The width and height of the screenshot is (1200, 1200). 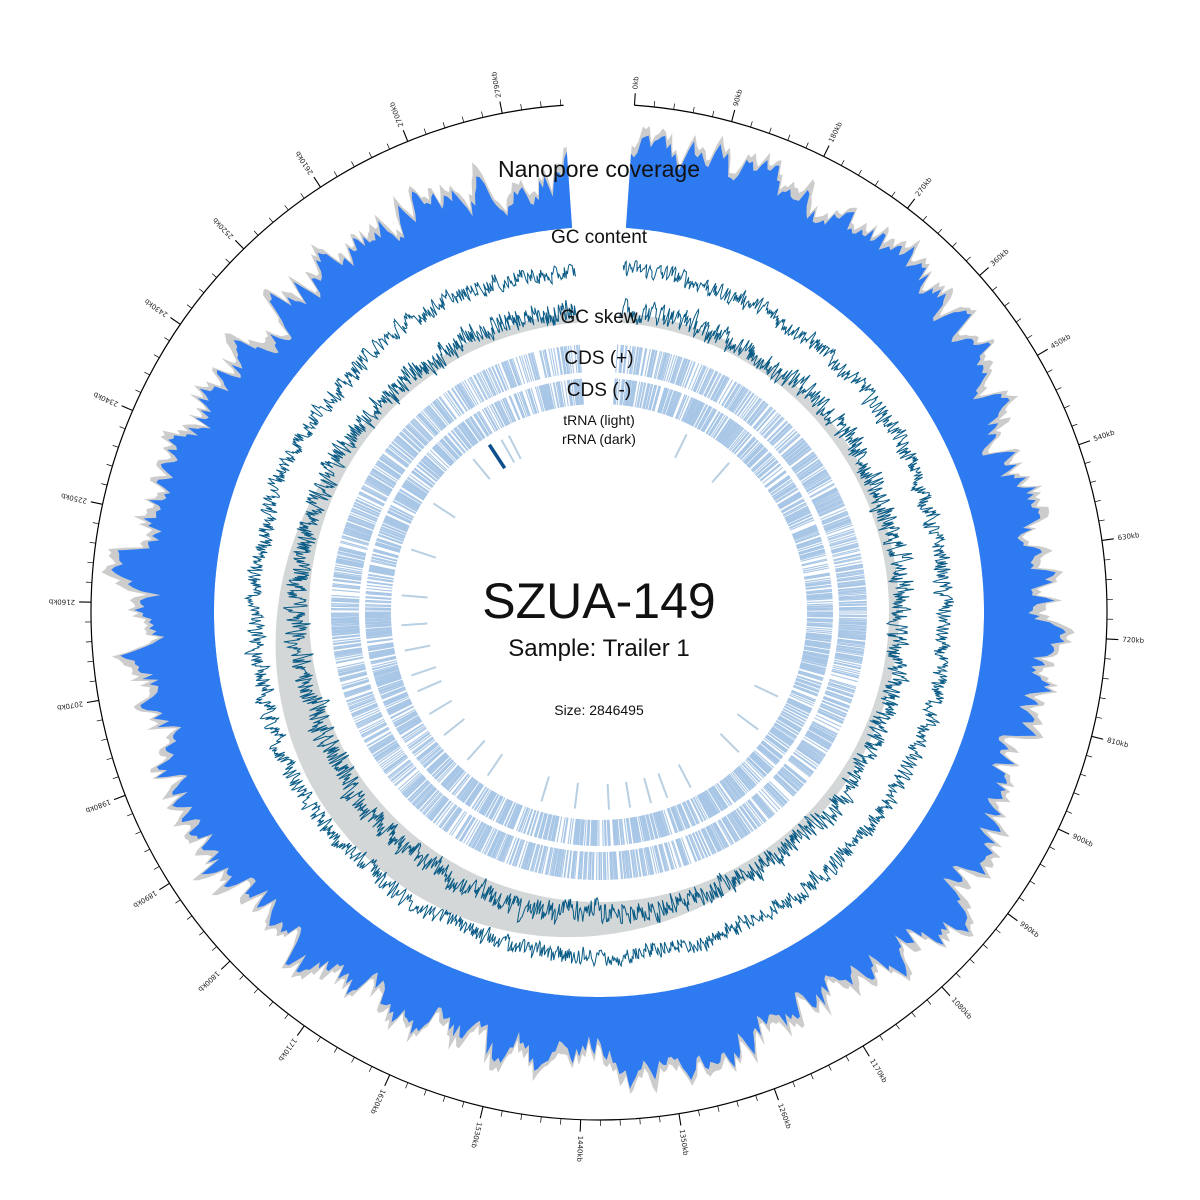 What do you see at coordinates (599, 710) in the screenshot?
I see `genome-size-label: Size: 2846495` at bounding box center [599, 710].